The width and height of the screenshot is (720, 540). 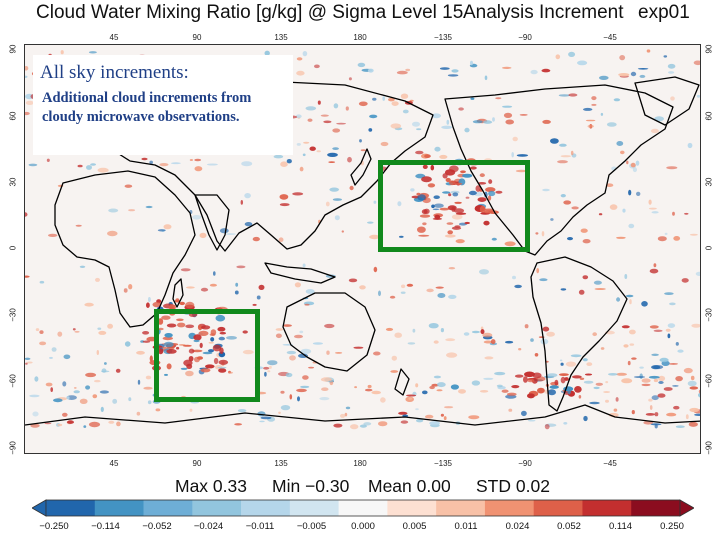 What do you see at coordinates (709, 248) in the screenshot?
I see `lat-tick-right: 0` at bounding box center [709, 248].